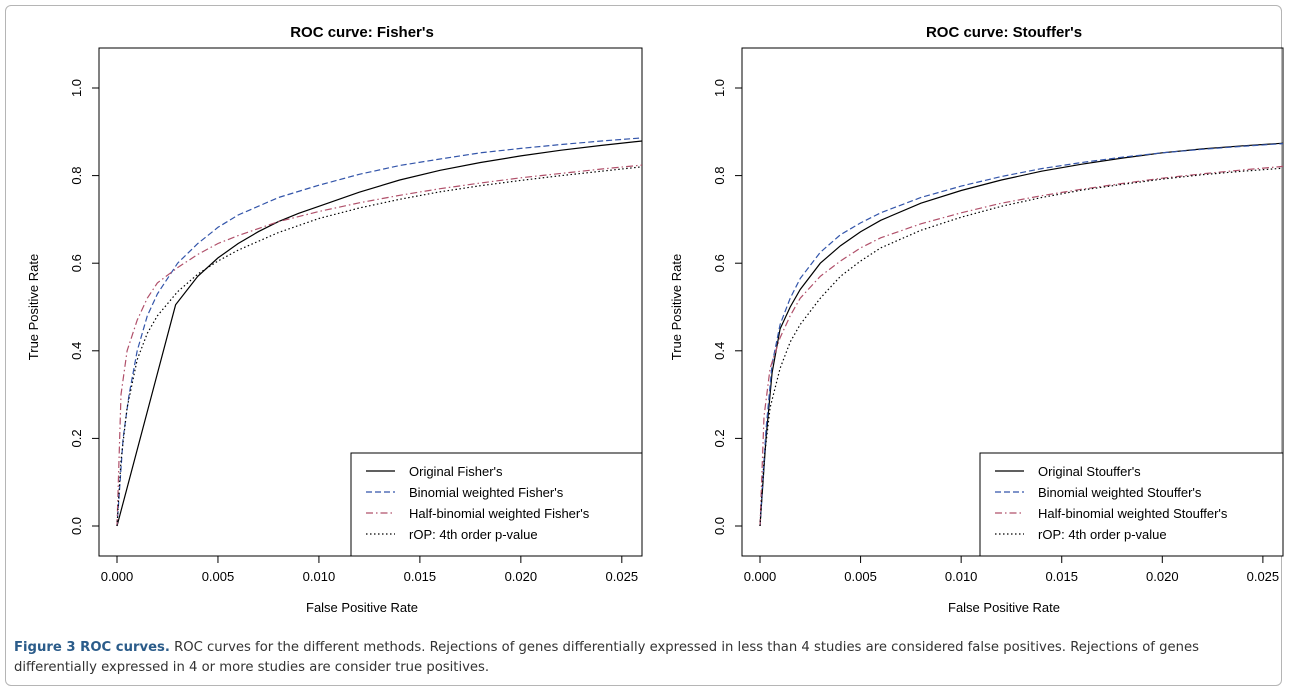 The height and width of the screenshot is (692, 1289). Describe the element at coordinates (1089, 471) in the screenshot. I see `legend-label: Original Stouffer's` at that location.